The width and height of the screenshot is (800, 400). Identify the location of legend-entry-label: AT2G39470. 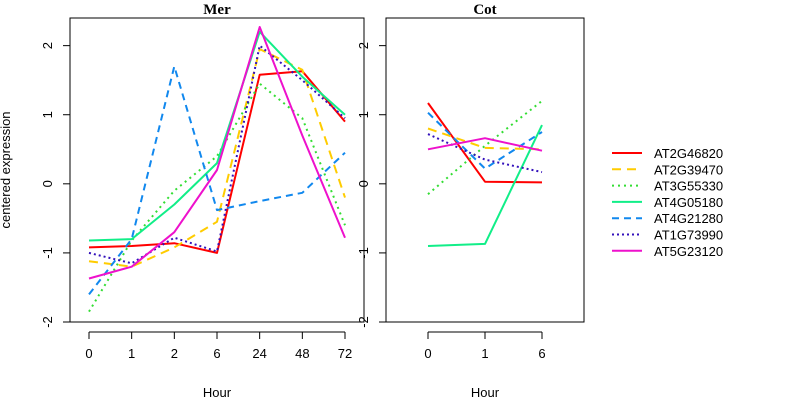
(688, 169).